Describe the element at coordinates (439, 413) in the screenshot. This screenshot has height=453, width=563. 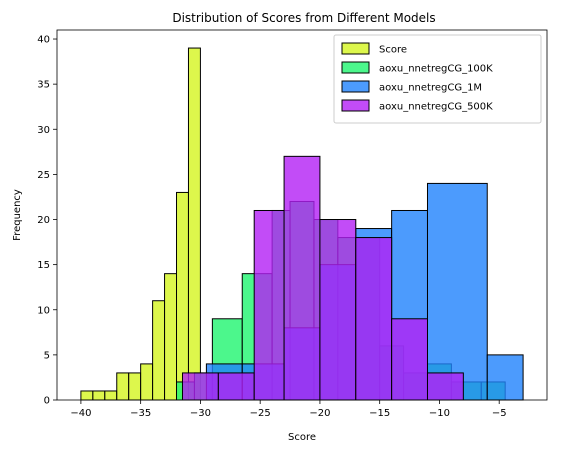
I see `x-tick-label: −10` at that location.